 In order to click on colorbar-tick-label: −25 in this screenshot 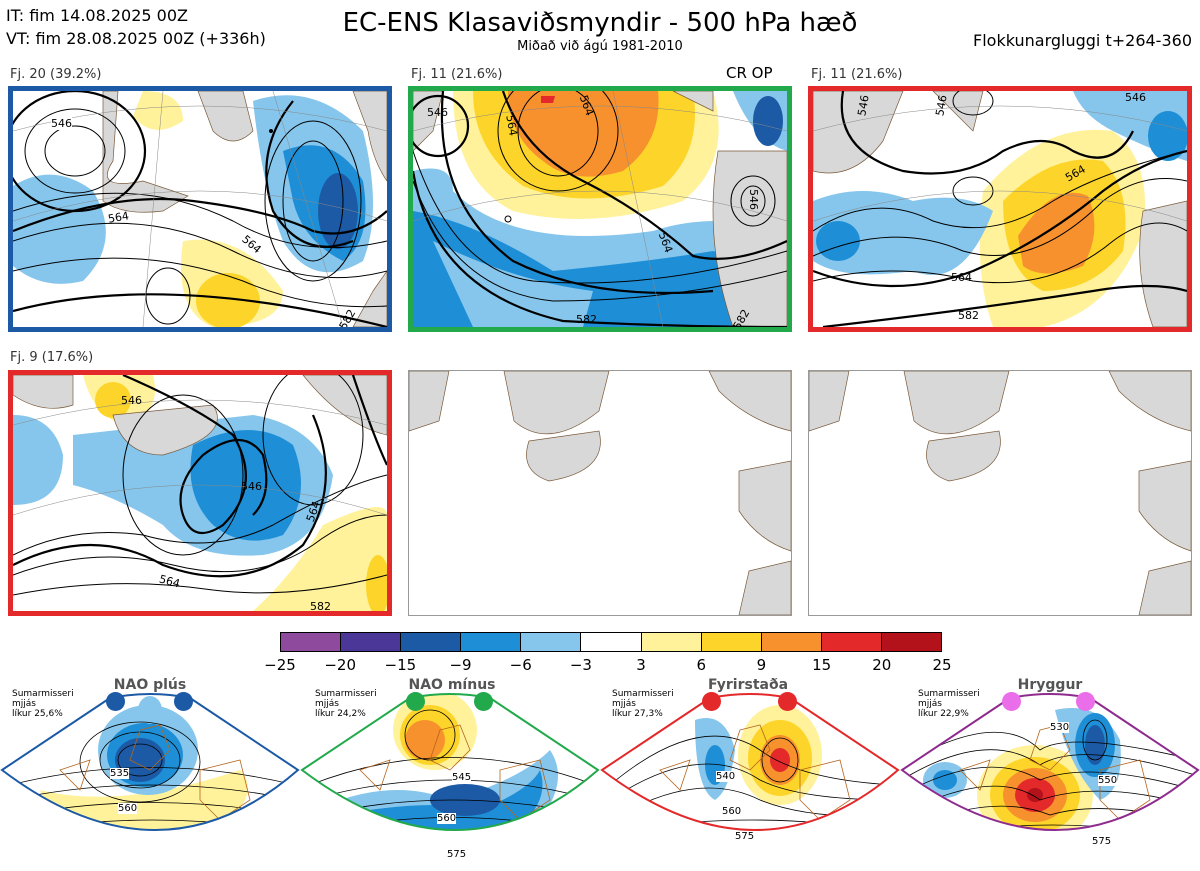, I will do `click(280, 665)`.